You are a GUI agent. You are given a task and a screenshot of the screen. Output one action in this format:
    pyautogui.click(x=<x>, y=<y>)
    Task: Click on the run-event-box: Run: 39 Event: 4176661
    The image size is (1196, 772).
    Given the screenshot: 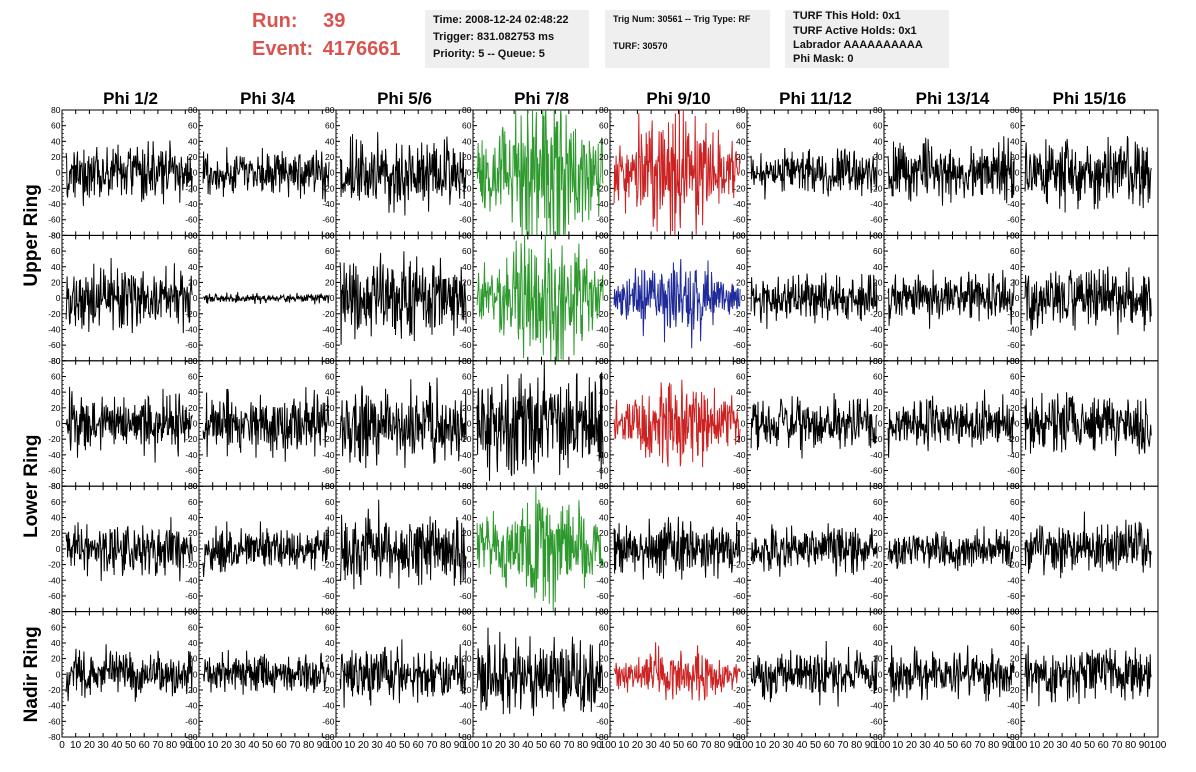 What is the action you would take?
    pyautogui.click(x=337, y=38)
    